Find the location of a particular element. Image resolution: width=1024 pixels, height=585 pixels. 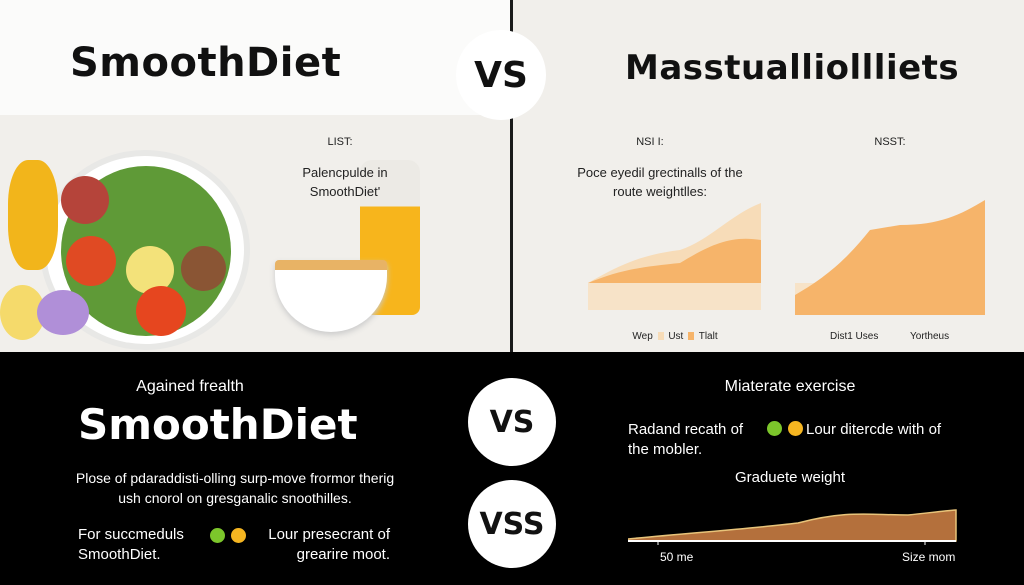

legend-swatch-dark is located at coordinates (691, 336).